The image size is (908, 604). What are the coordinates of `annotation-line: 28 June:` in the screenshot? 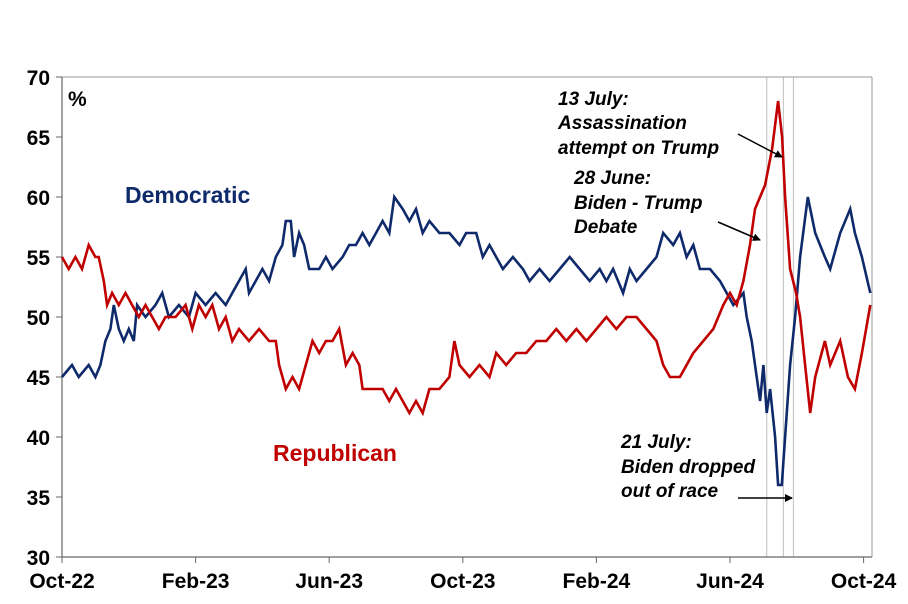 It's located at (612, 178).